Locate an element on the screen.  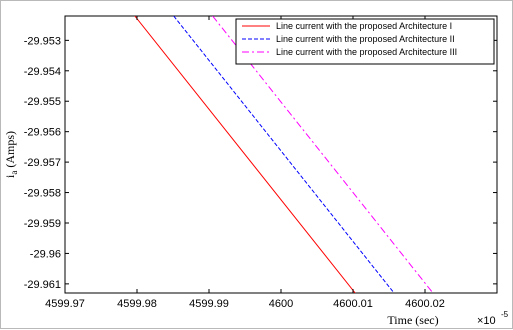
x-tick-label: 4599.97 is located at coordinates (65, 304).